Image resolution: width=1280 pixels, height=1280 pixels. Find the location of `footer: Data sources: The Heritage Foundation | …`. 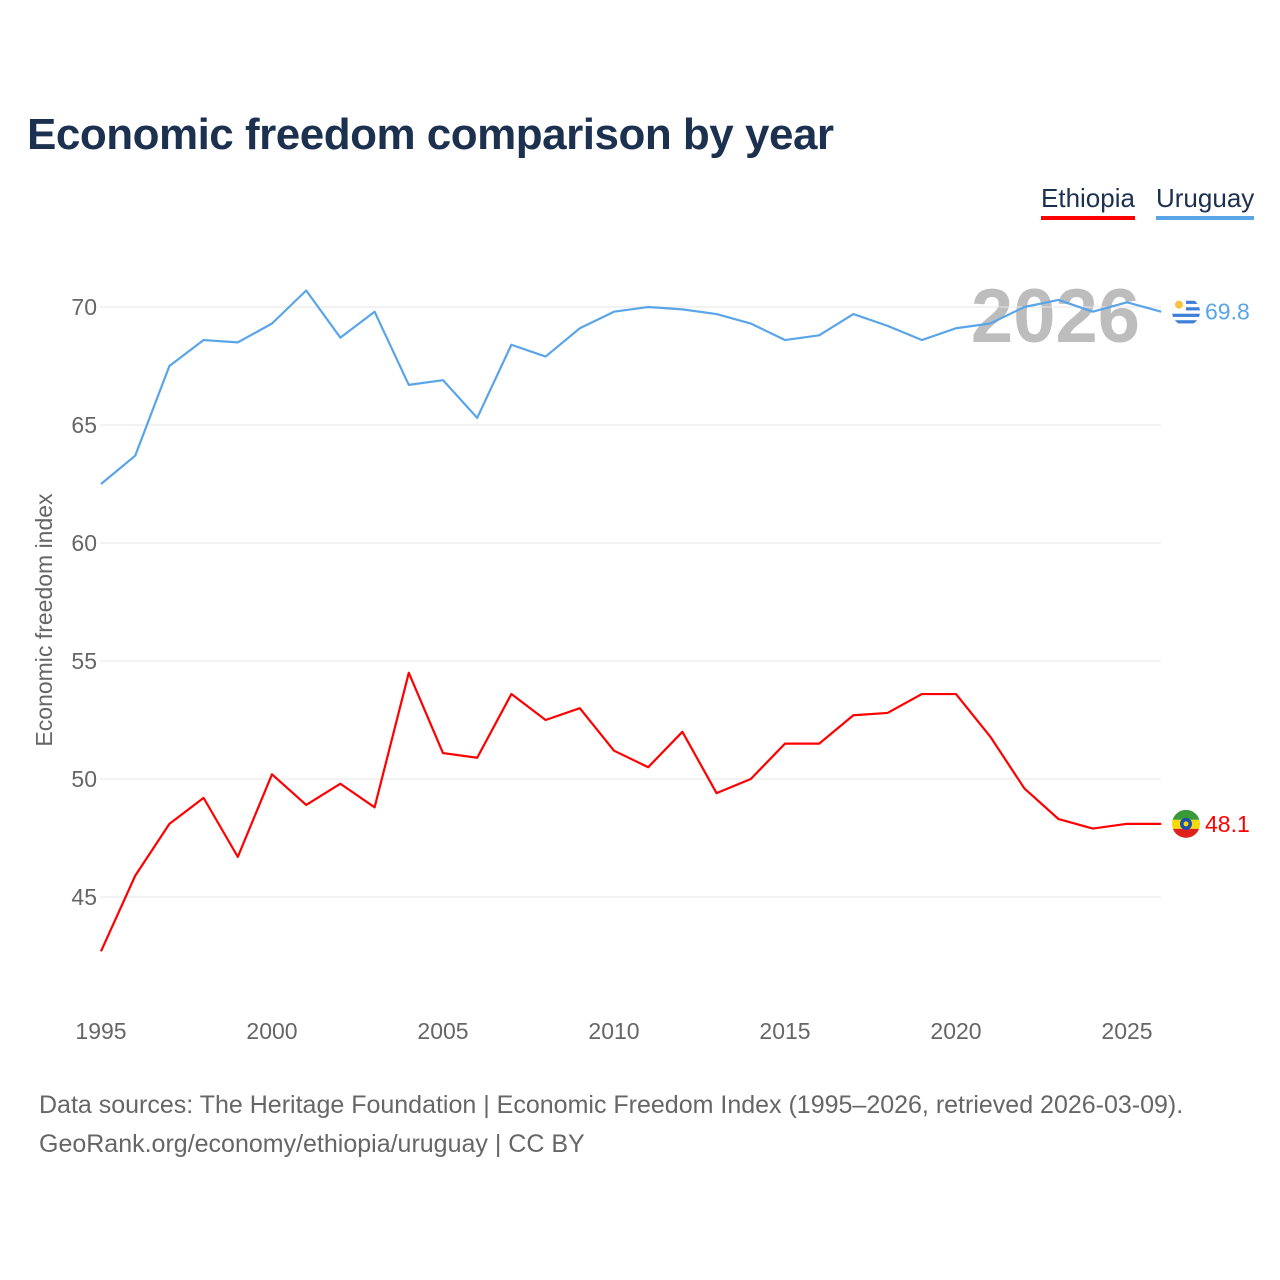

footer: Data sources: The Heritage Foundation | … is located at coordinates (611, 1125).